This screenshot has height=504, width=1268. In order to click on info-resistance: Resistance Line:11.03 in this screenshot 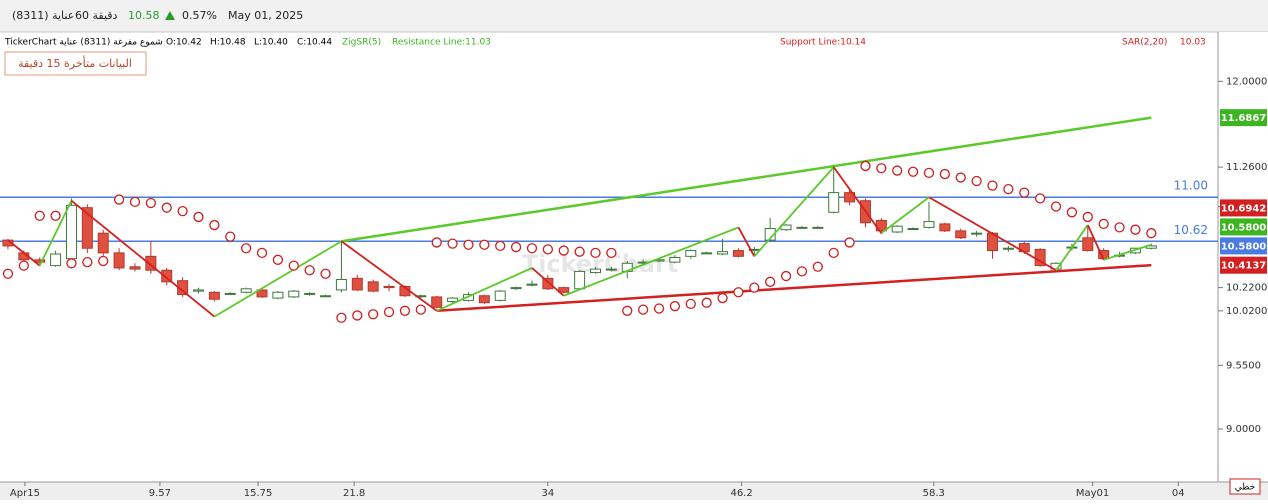, I will do `click(441, 43)`.